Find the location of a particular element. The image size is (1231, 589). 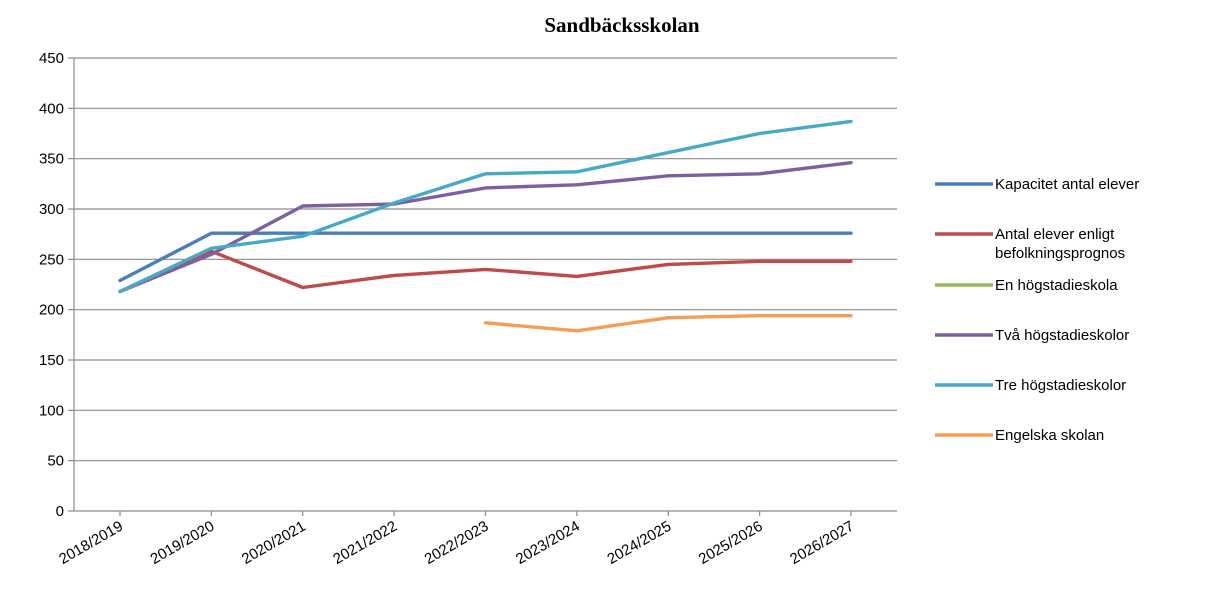

x-tick-label: 2024/2025 is located at coordinates (639, 543).